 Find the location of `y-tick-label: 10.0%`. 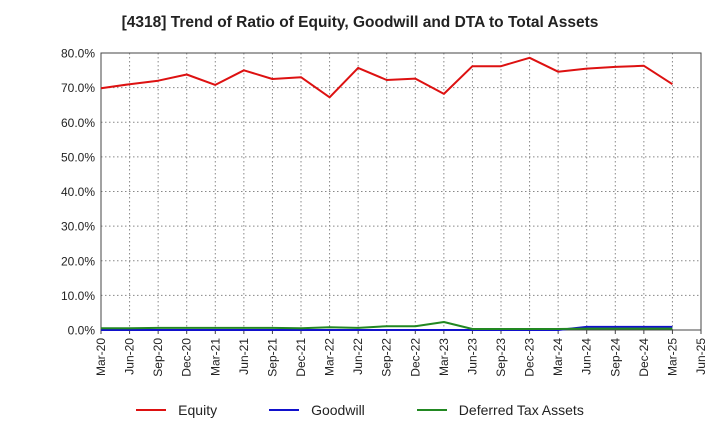

y-tick-label: 10.0% is located at coordinates (78, 296).